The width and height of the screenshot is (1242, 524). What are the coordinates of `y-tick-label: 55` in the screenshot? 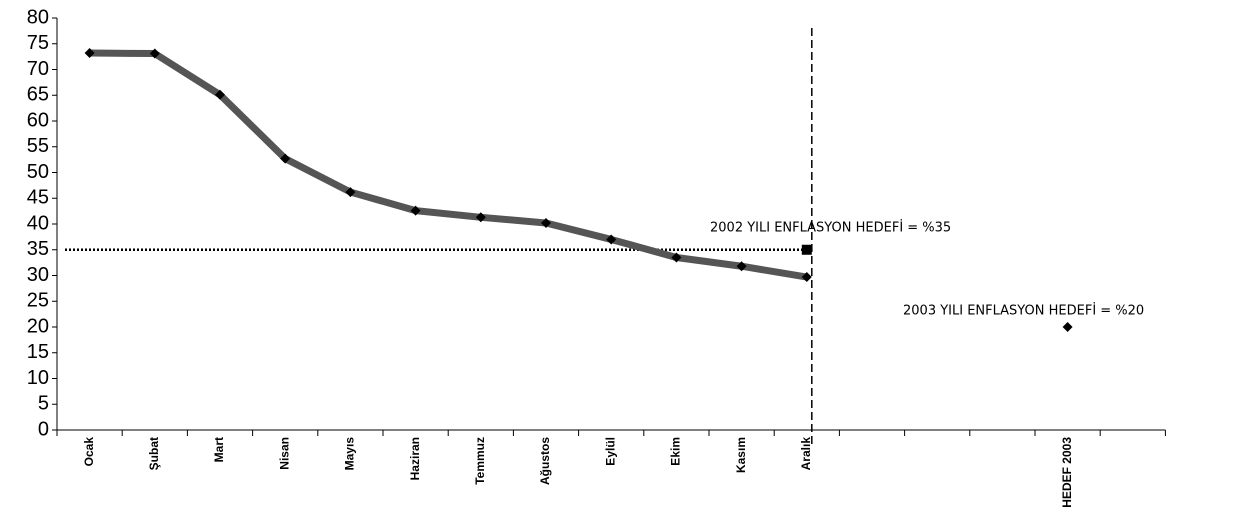 It's located at (38, 146).